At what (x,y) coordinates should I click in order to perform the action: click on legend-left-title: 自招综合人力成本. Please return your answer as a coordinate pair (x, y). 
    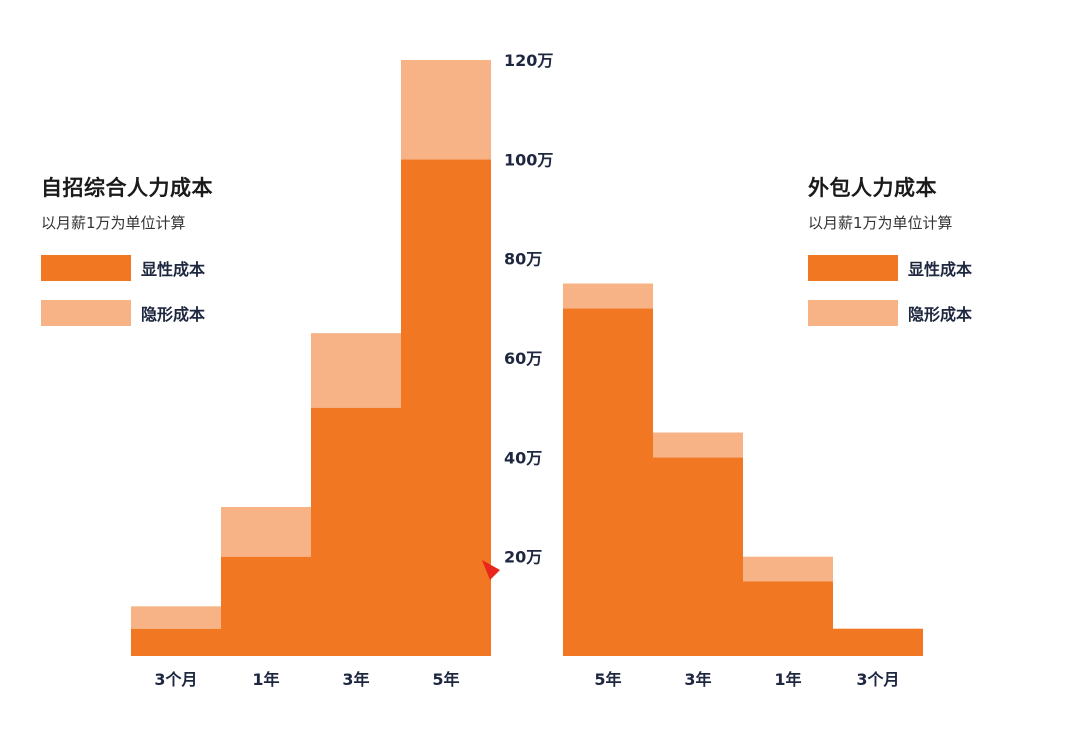
    Looking at the image, I should click on (127, 188).